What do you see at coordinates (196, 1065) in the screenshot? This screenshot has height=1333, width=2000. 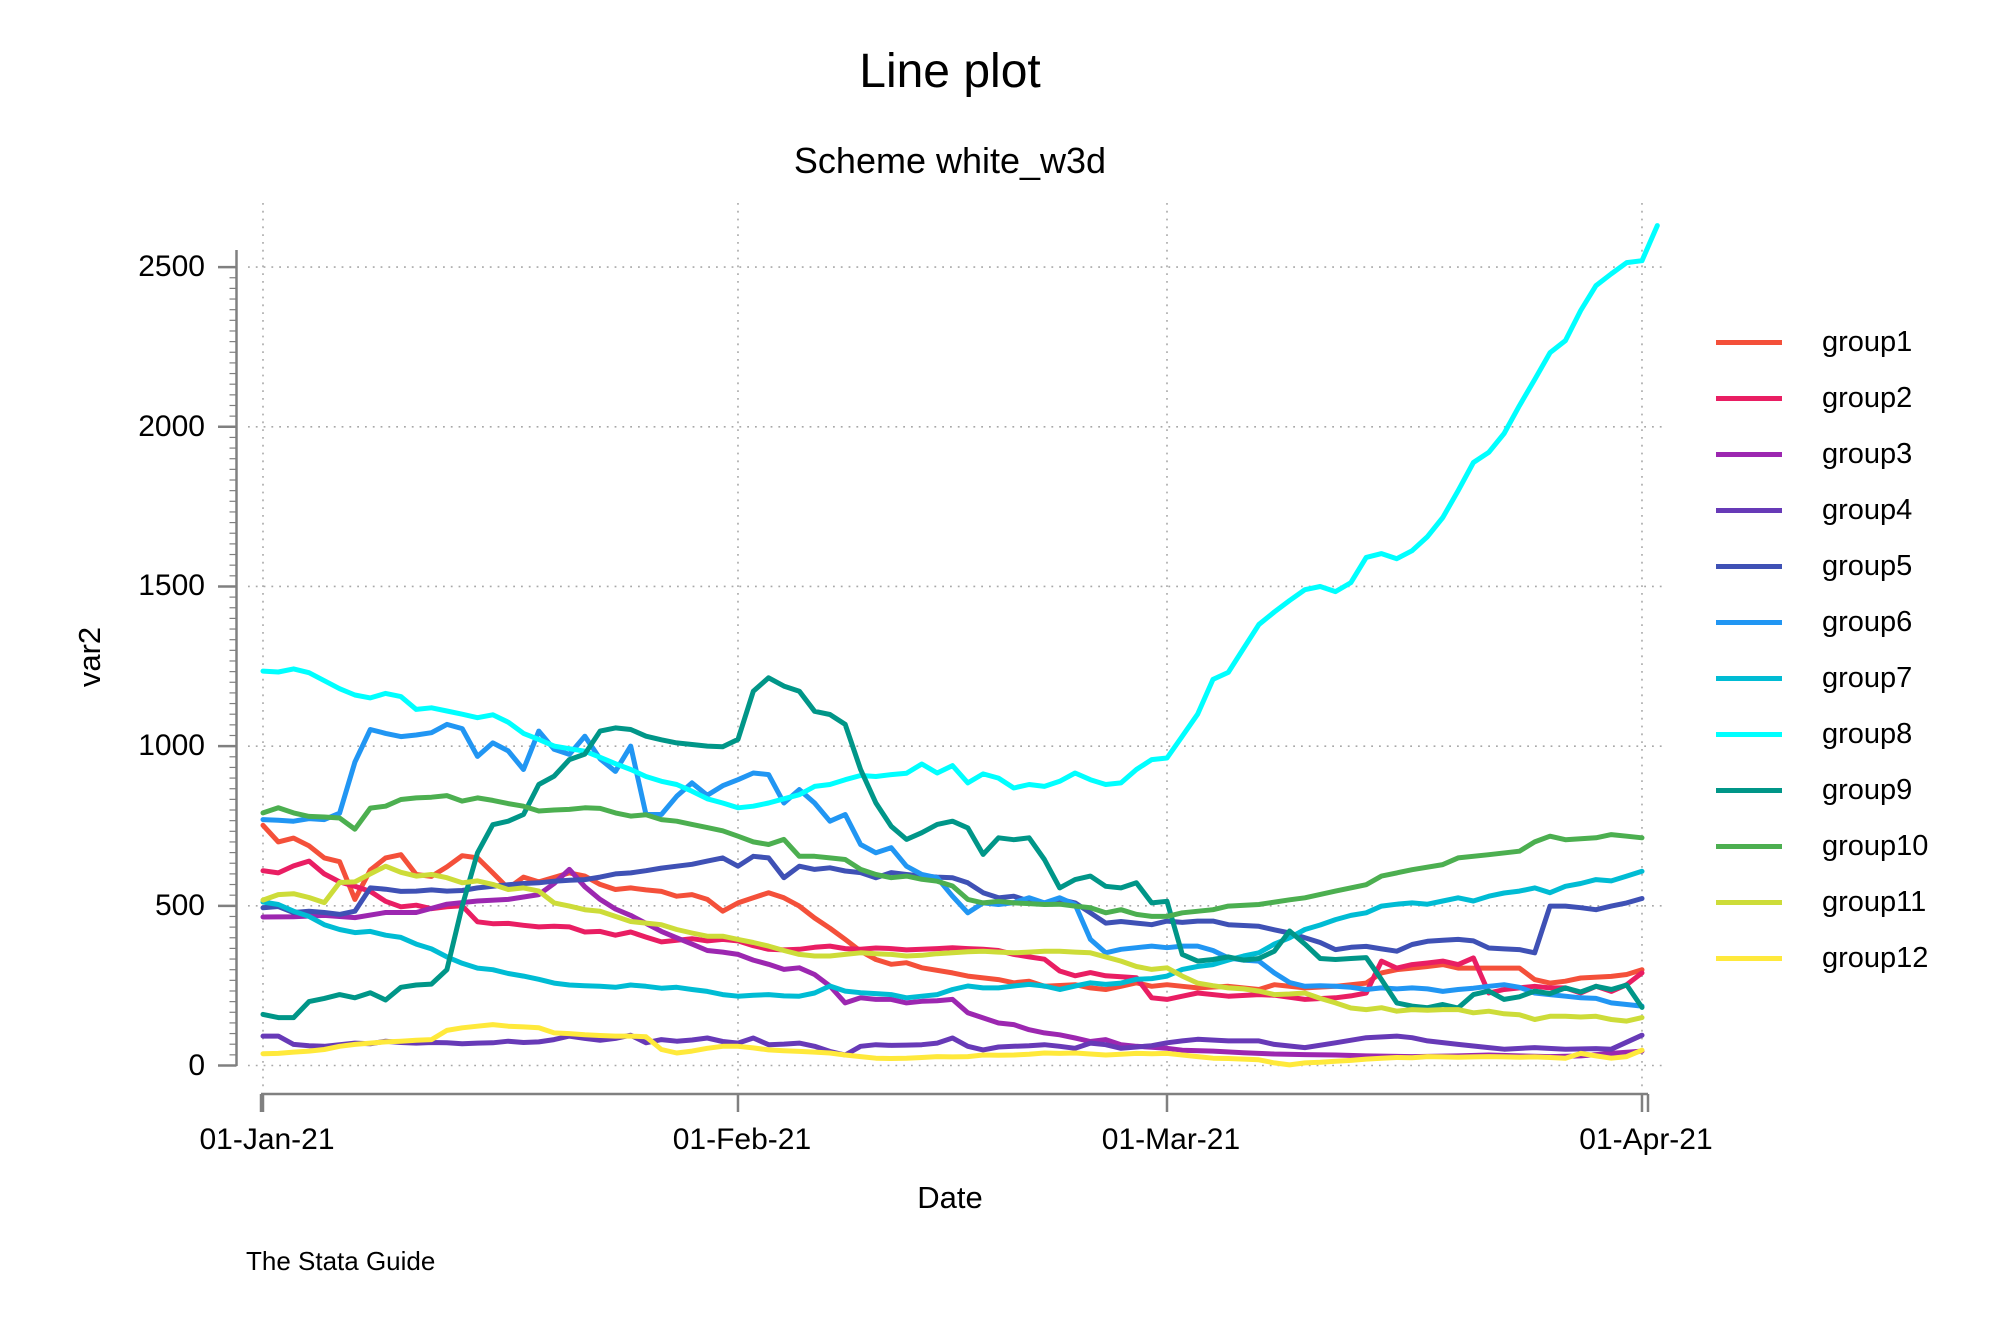 I see `y-tick-label-0: 0` at bounding box center [196, 1065].